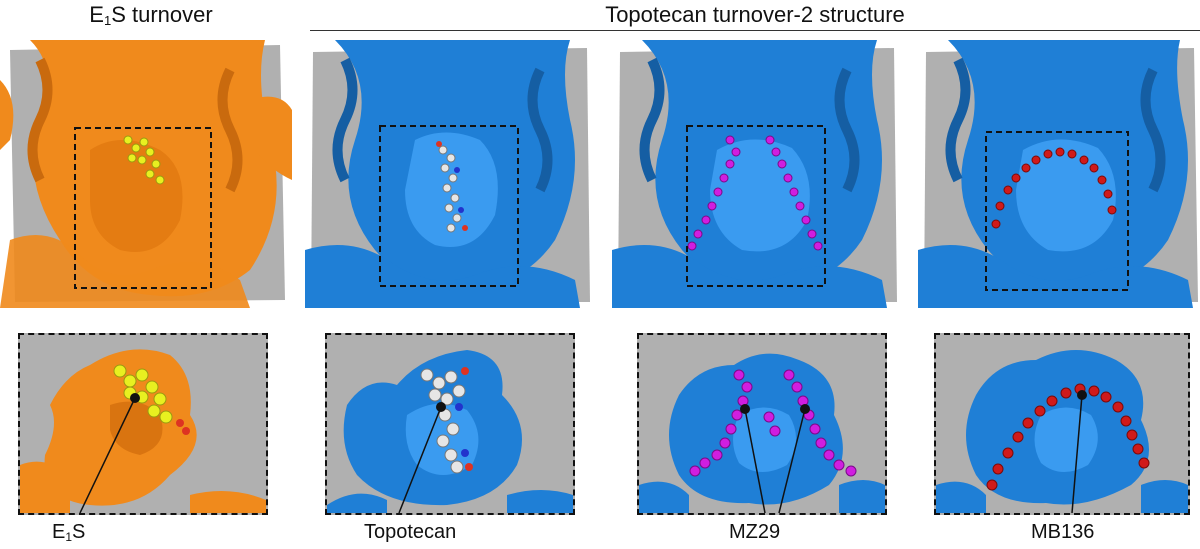 This screenshot has width=1200, height=549. What do you see at coordinates (762, 424) in the screenshot?
I see `mz29-zoom-panel` at bounding box center [762, 424].